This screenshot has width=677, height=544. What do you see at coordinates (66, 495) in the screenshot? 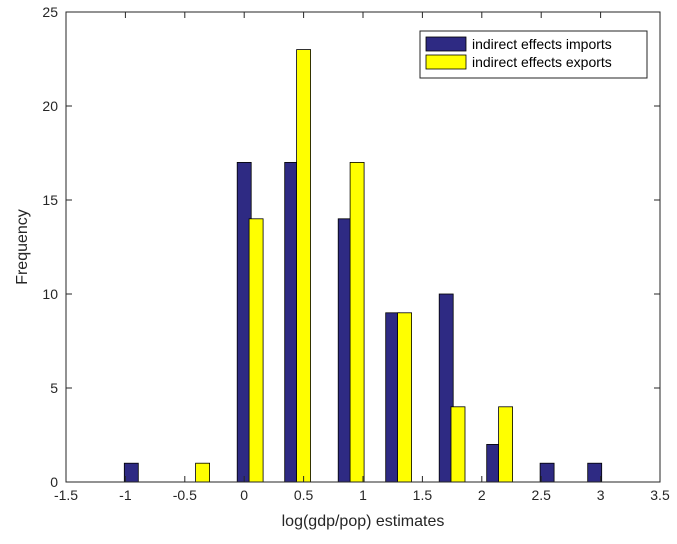
I see `x-tick-label: -1.5` at bounding box center [66, 495].